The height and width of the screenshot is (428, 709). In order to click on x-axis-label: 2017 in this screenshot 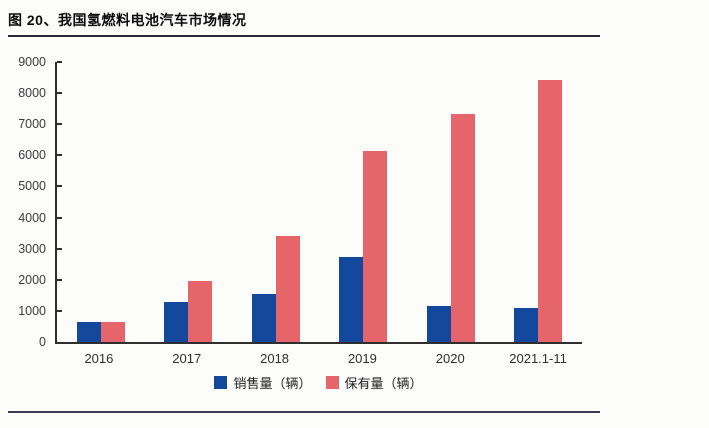, I will do `click(187, 358)`.